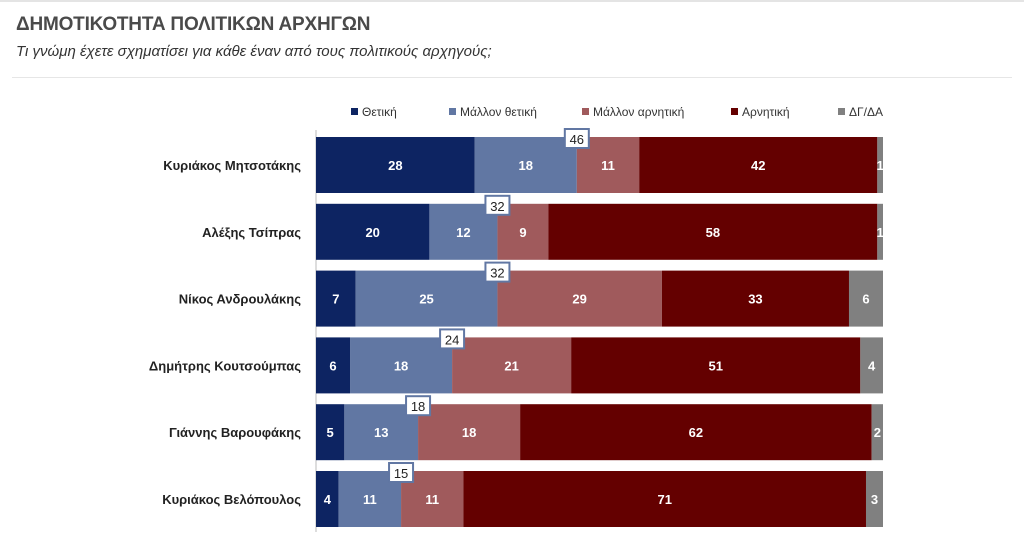 Image resolution: width=1024 pixels, height=539 pixels. What do you see at coordinates (381, 432) in the screenshot?
I see `data-label: 13` at bounding box center [381, 432].